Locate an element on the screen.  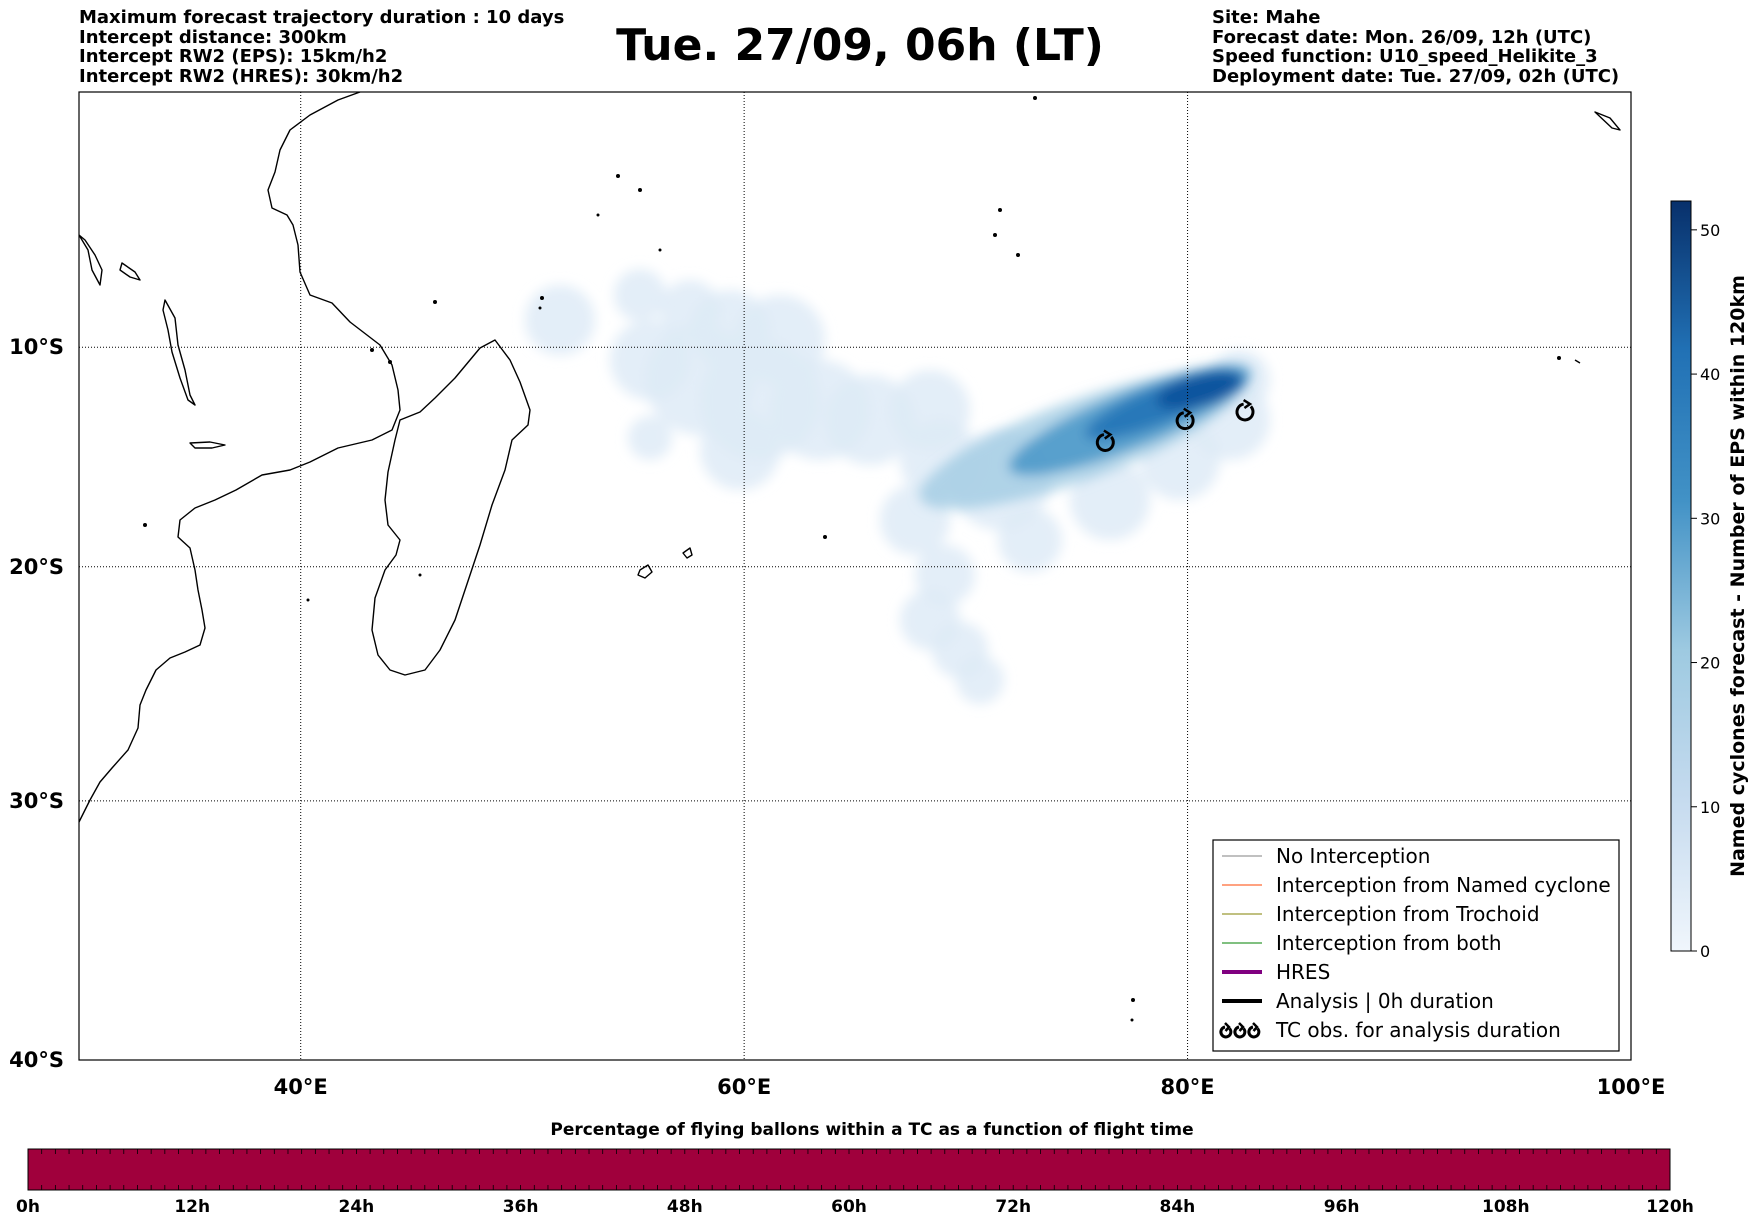
lat-label: 40°S is located at coordinates (36, 1060).